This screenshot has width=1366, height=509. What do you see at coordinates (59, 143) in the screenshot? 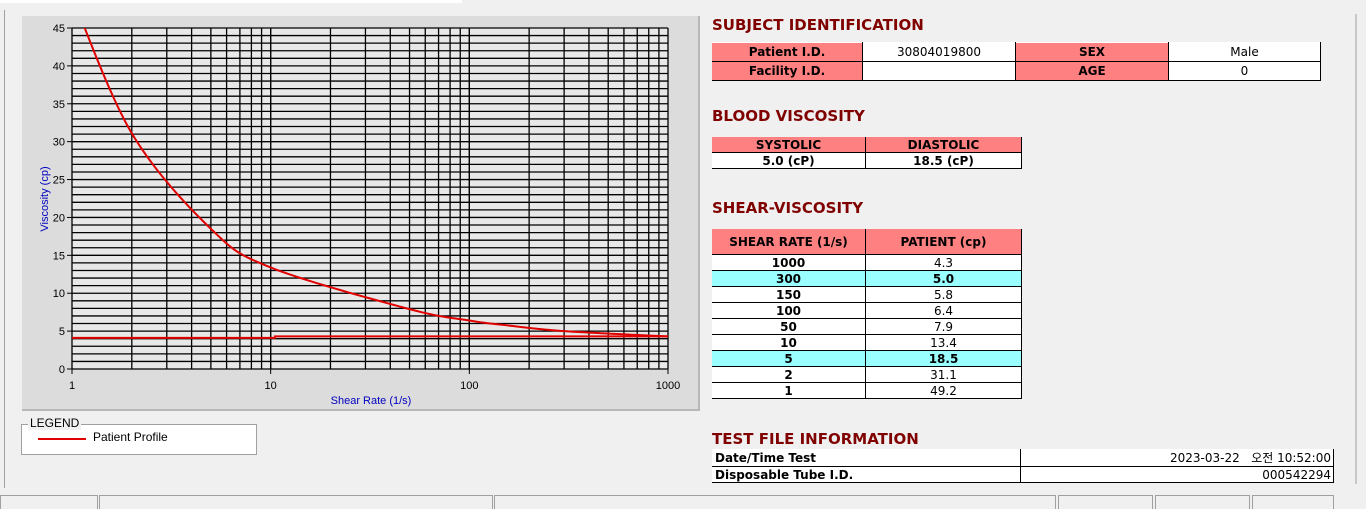
I see `y-tick-label: 30` at bounding box center [59, 143].